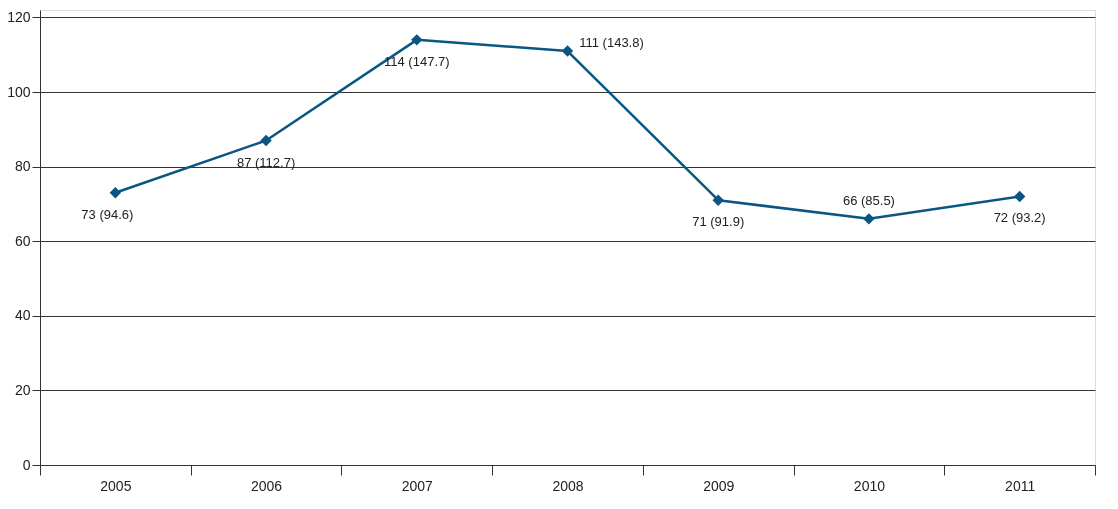  I want to click on data-label: 111 (143.8), so click(611, 43).